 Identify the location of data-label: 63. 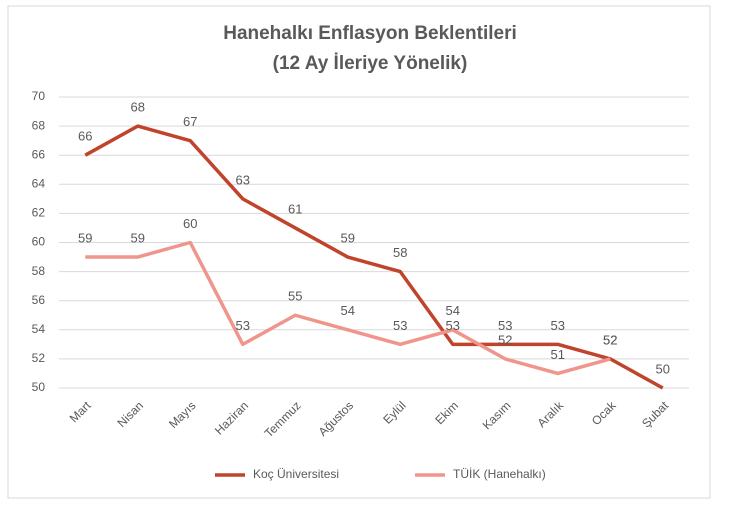
(243, 179).